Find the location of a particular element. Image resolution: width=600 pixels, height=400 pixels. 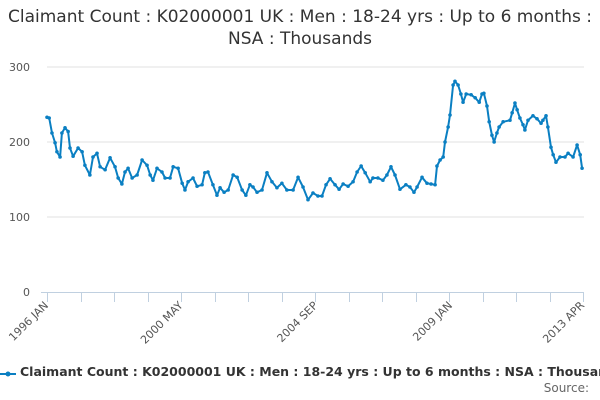

y-tick-label: 100 is located at coordinates (19, 217).